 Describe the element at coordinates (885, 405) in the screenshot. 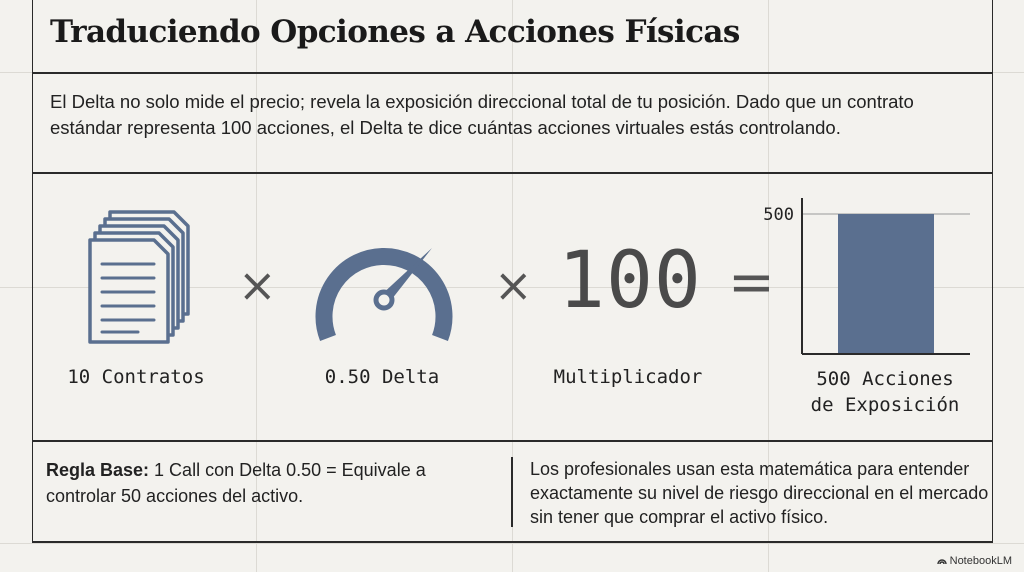

I see `result-line-2: de Exposición` at that location.